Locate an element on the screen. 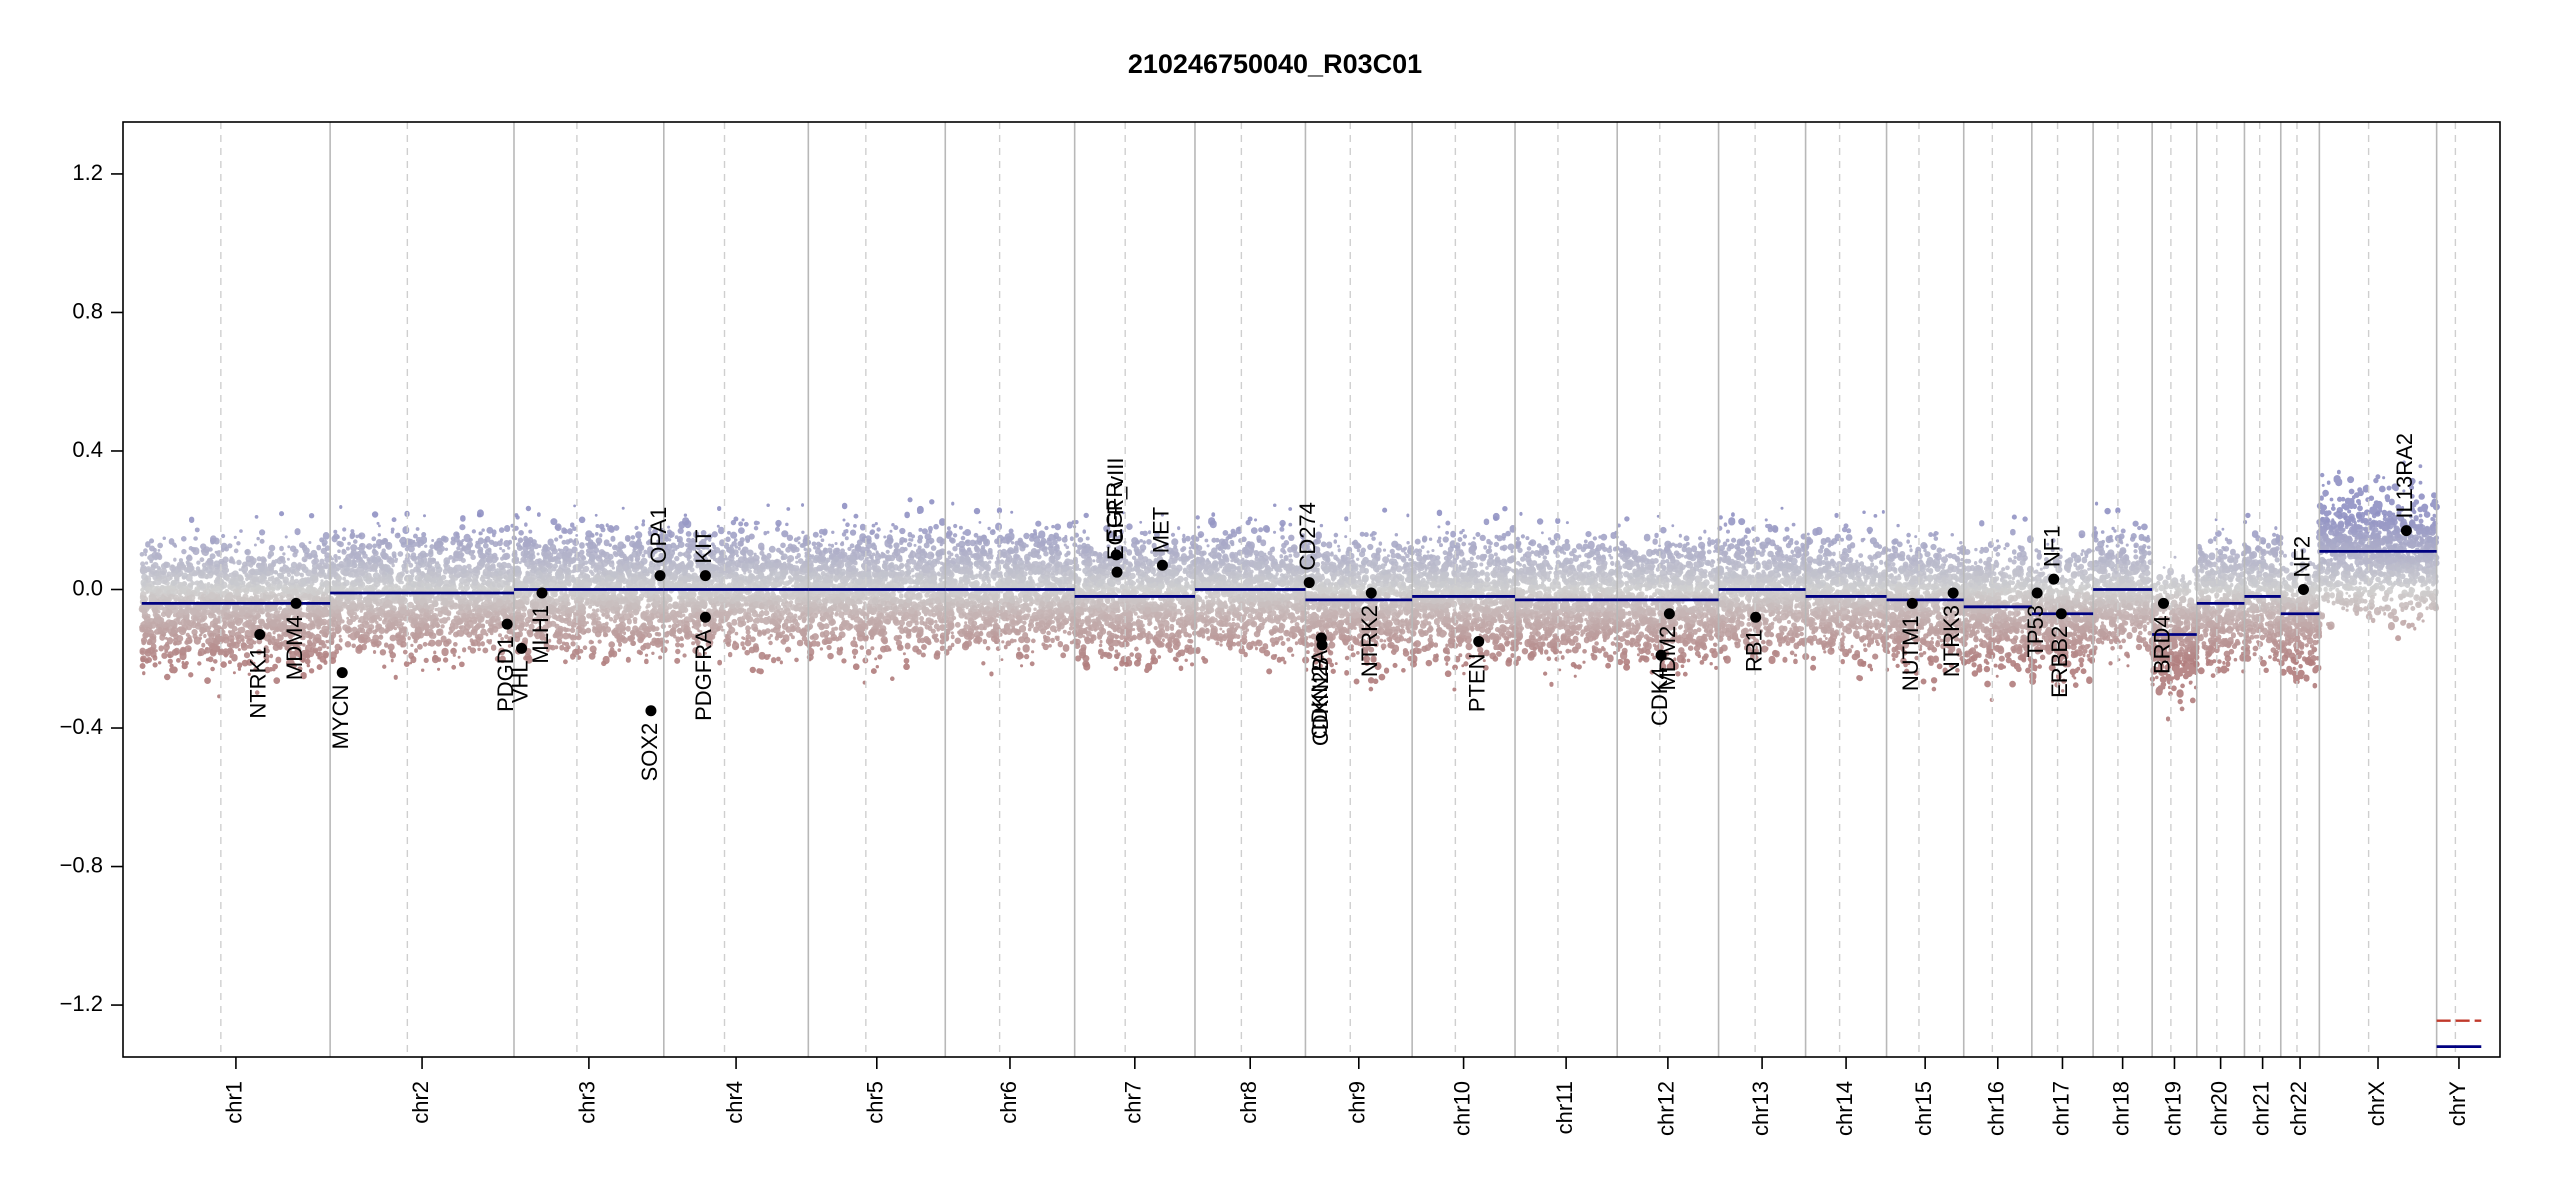 The image size is (2550, 1200). gene-point is located at coordinates (705, 617).